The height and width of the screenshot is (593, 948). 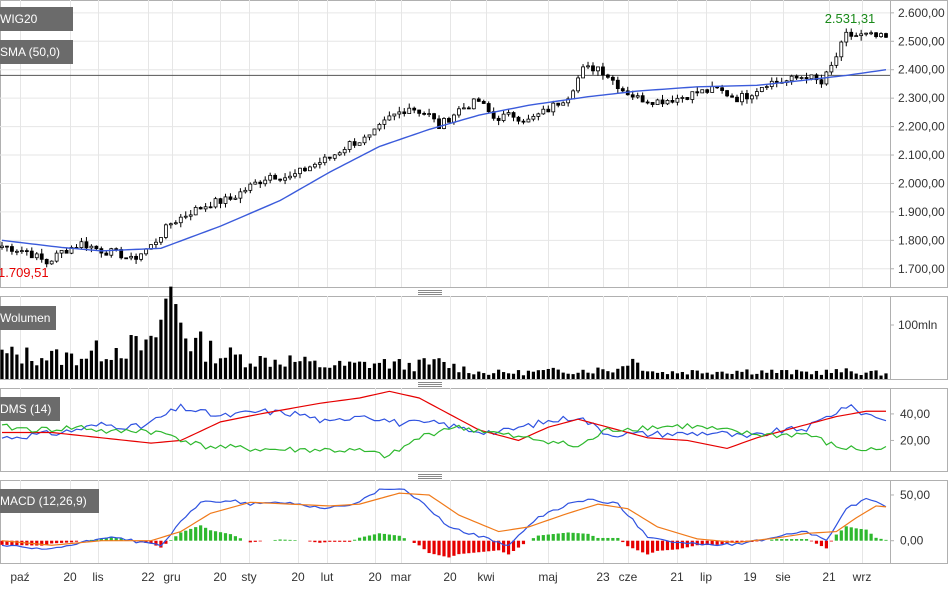 What do you see at coordinates (49, 501) in the screenshot?
I see `macd-panel-title: MACD (12,26,9)` at bounding box center [49, 501].